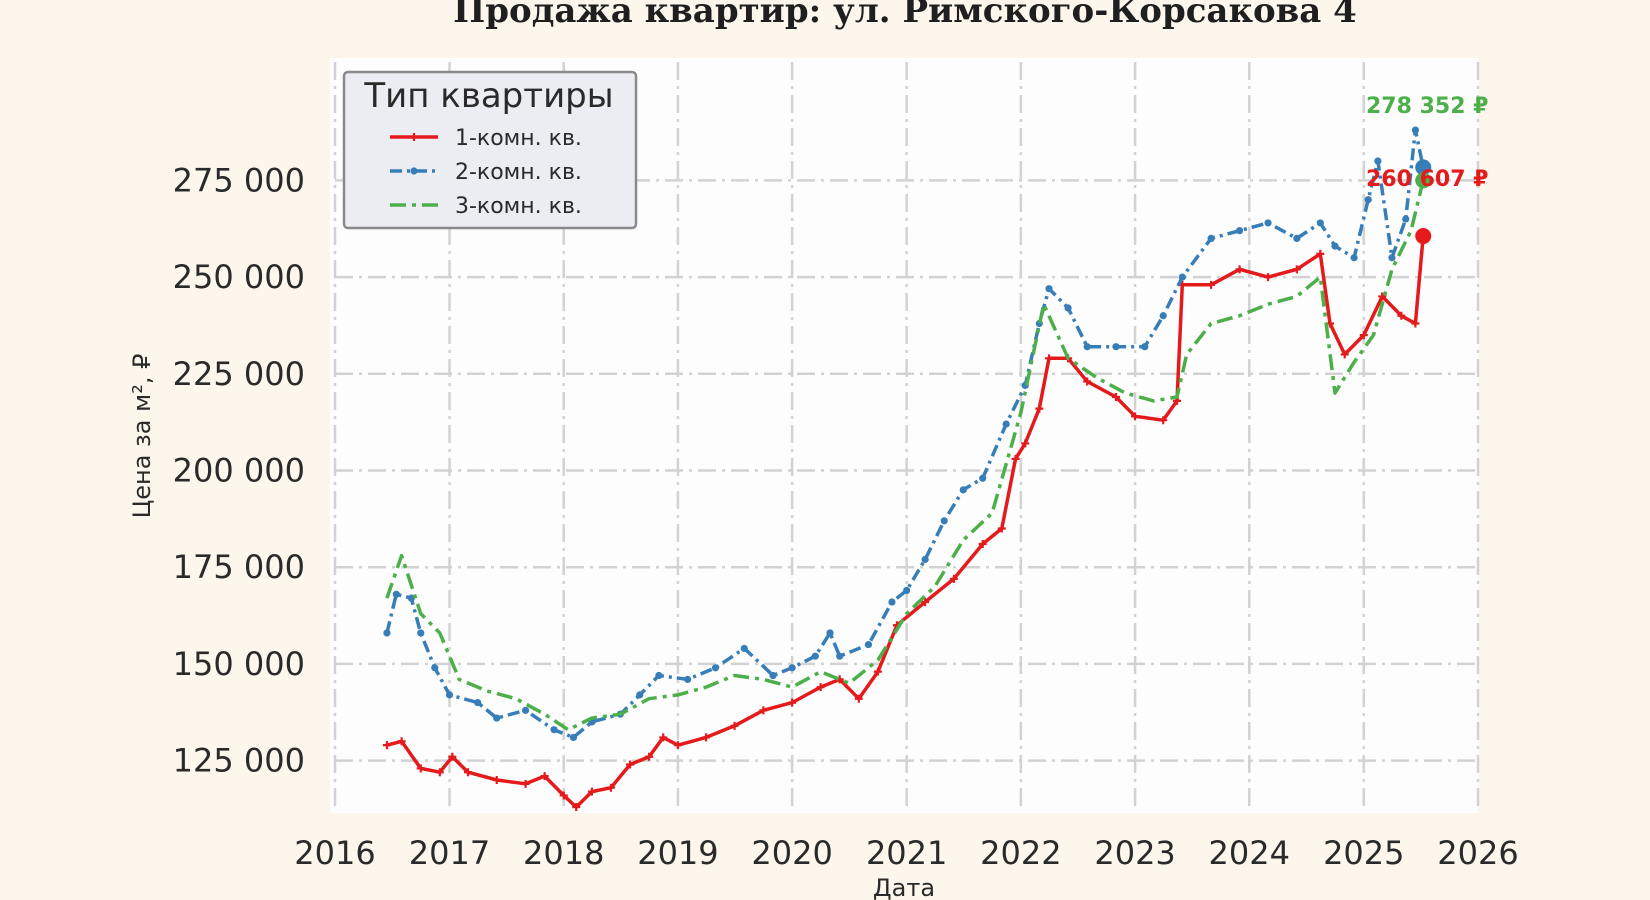  Describe the element at coordinates (1020, 853) in the screenshot. I see `x-tick-label: 2022` at that location.